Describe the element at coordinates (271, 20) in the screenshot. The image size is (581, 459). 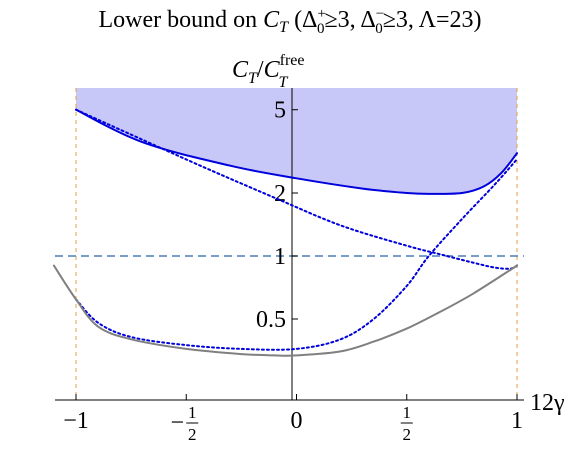
I see `title-ct: C` at that location.